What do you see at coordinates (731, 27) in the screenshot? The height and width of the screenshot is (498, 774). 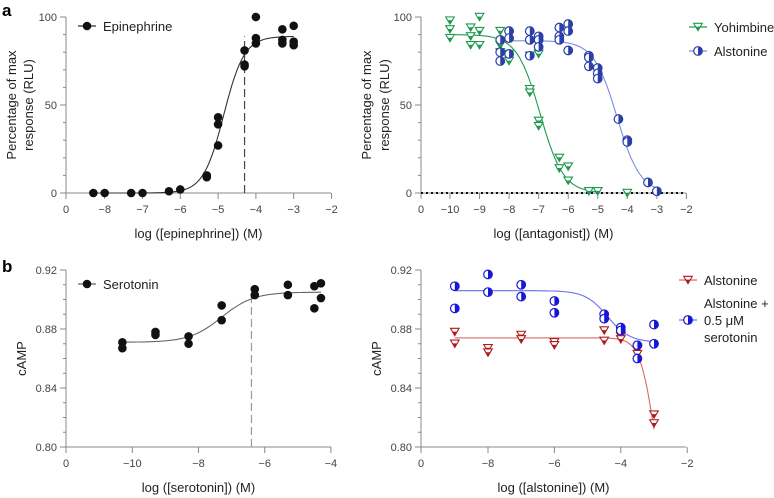 I see `legend-item-1: Yohimbine` at bounding box center [731, 27].